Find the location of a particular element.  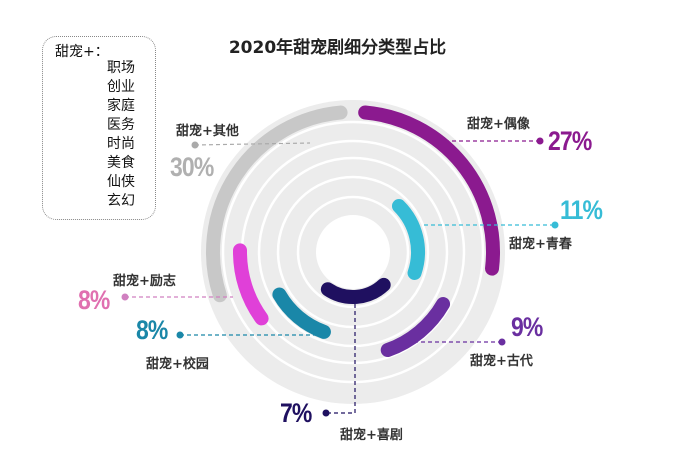

arc-idol is located at coordinates (429, 190).